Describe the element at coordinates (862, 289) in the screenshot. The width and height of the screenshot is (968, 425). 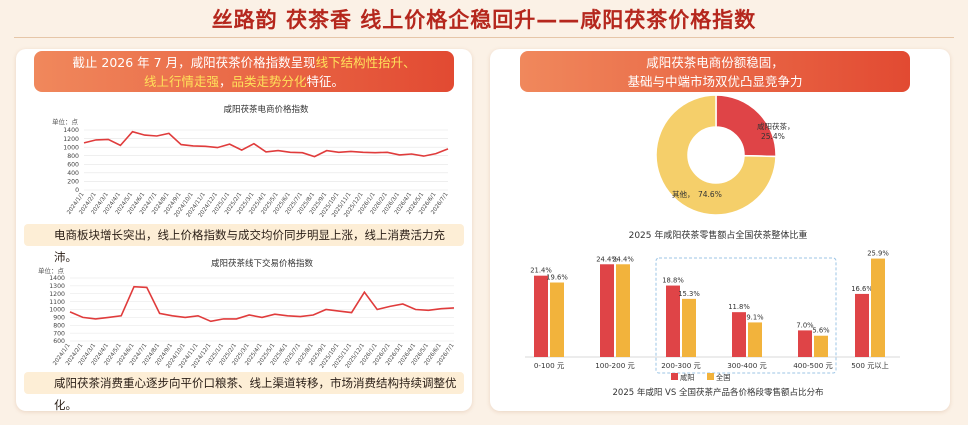
I see `bar-value-label: 16.6%` at that location.